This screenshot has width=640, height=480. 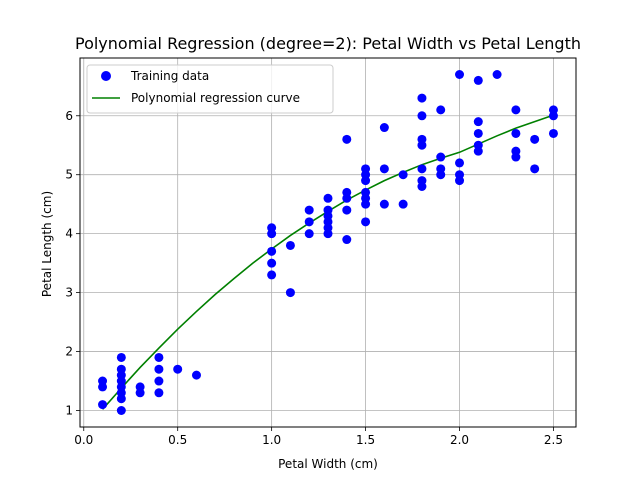 I want to click on y-tick-label: 3, so click(x=69, y=293).